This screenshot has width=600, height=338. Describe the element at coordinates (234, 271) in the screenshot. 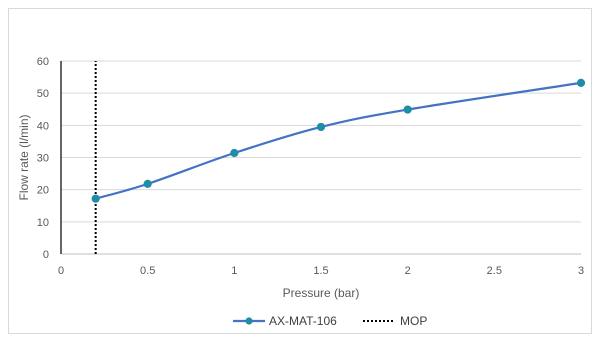

I see `x-tick-label-1: 1` at that location.